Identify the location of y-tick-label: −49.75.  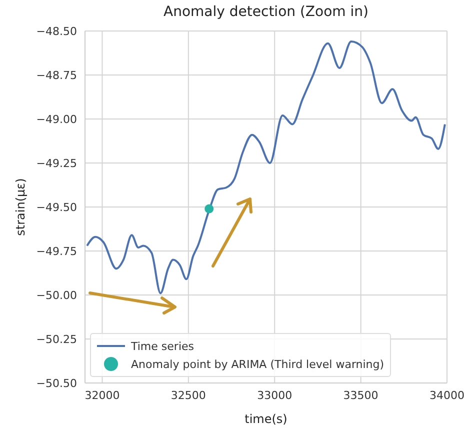
(56, 251).